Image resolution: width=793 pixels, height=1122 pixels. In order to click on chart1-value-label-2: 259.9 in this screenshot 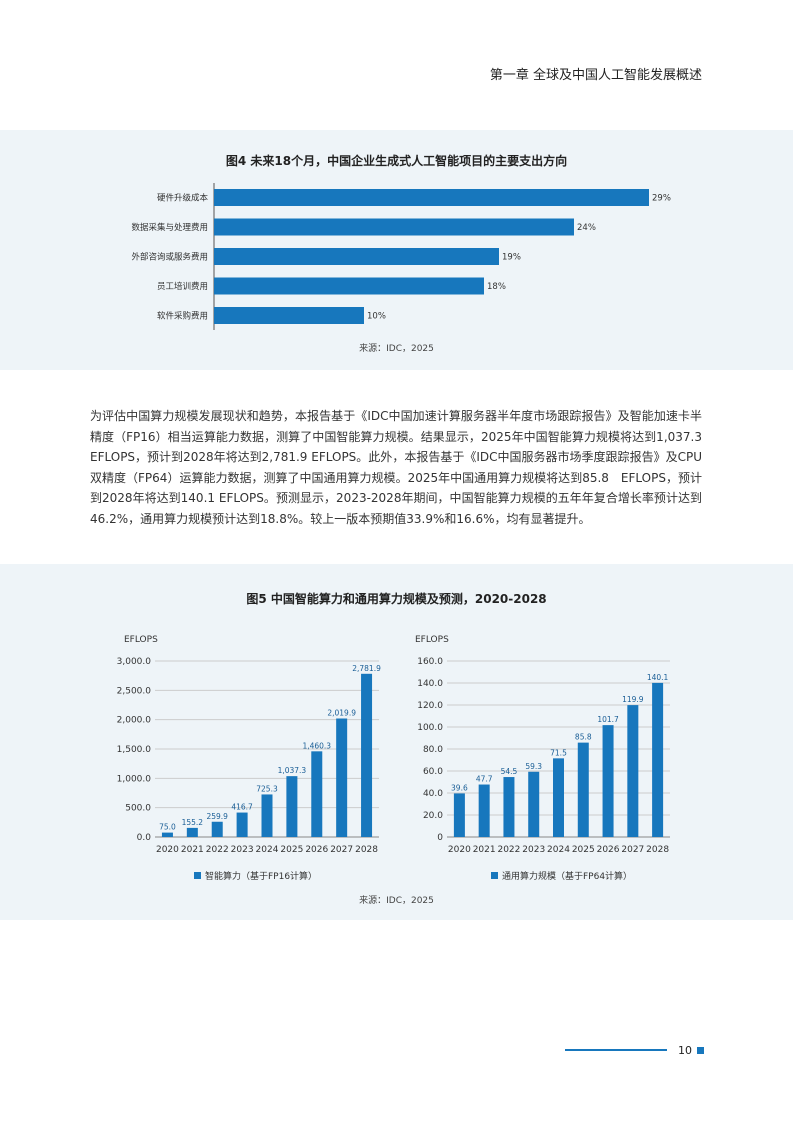, I will do `click(217, 816)`.